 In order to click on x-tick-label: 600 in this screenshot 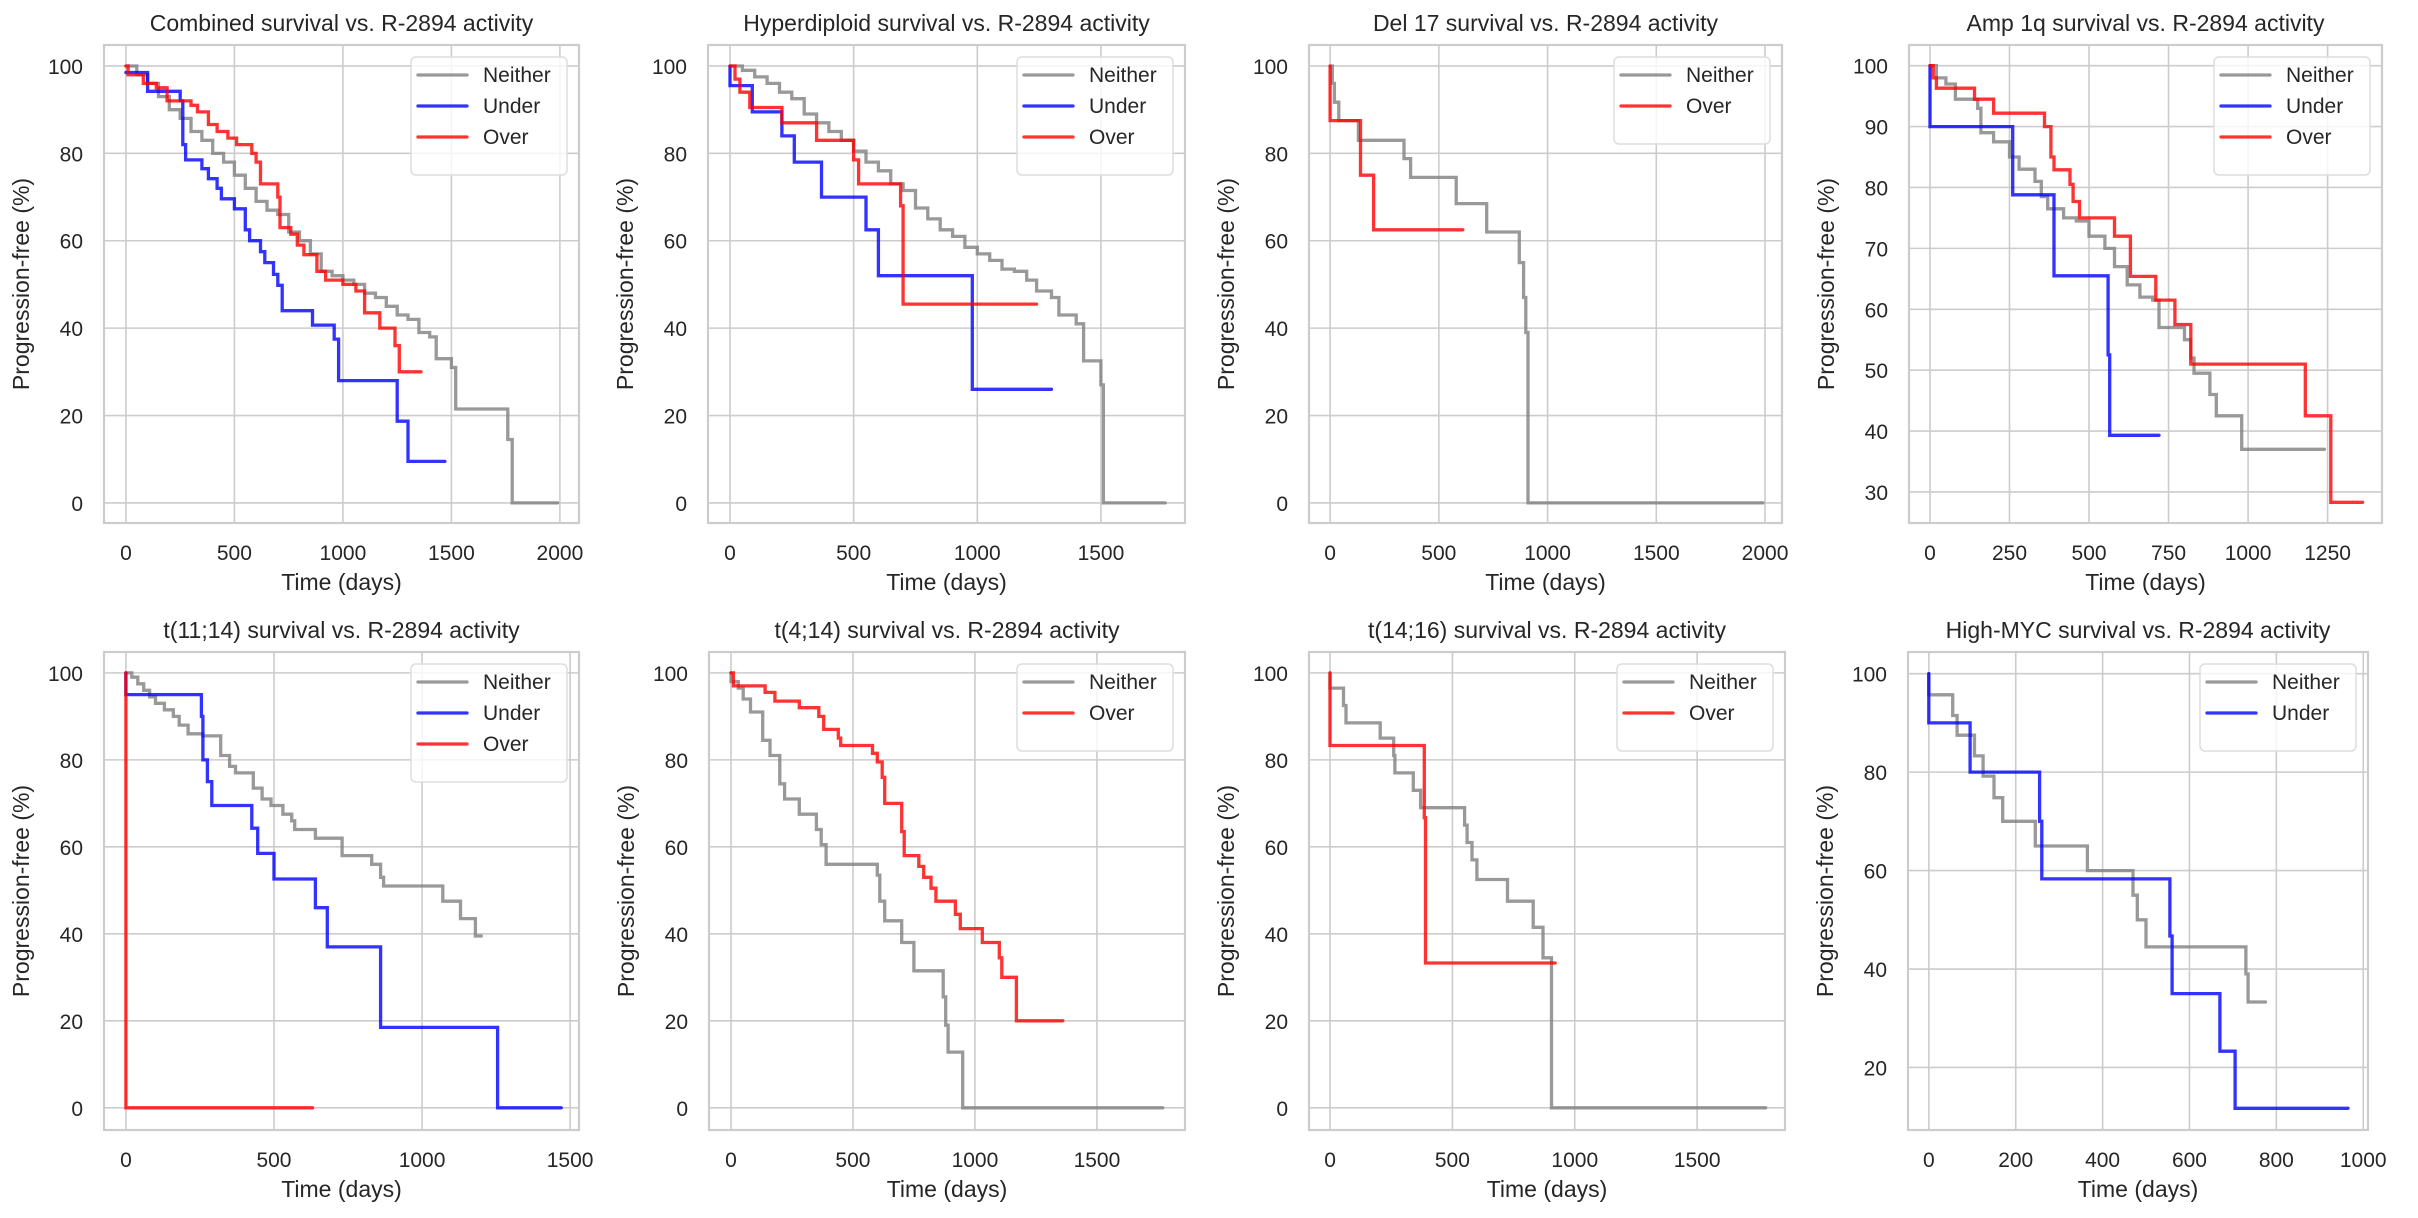, I will do `click(2189, 1160)`.